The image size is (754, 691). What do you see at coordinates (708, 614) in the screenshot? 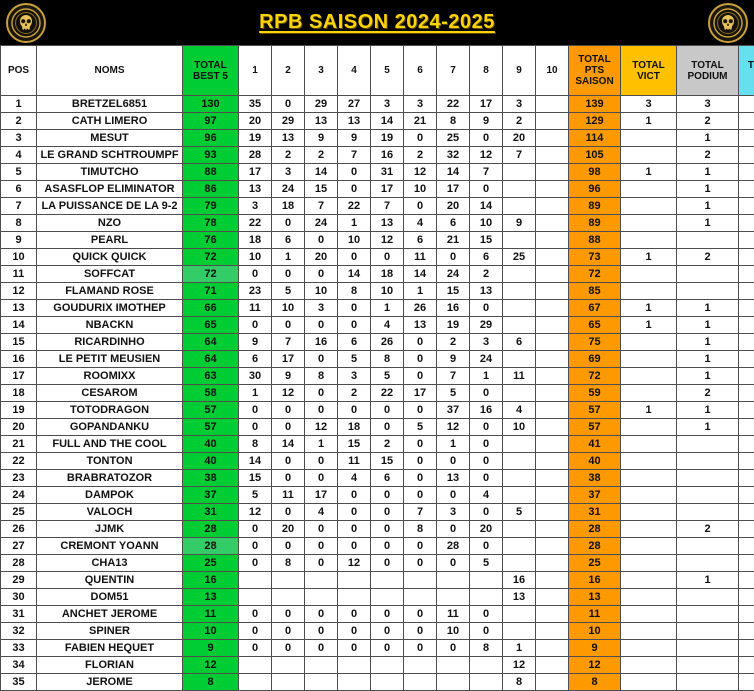
I see `cell-total-podium` at bounding box center [708, 614].